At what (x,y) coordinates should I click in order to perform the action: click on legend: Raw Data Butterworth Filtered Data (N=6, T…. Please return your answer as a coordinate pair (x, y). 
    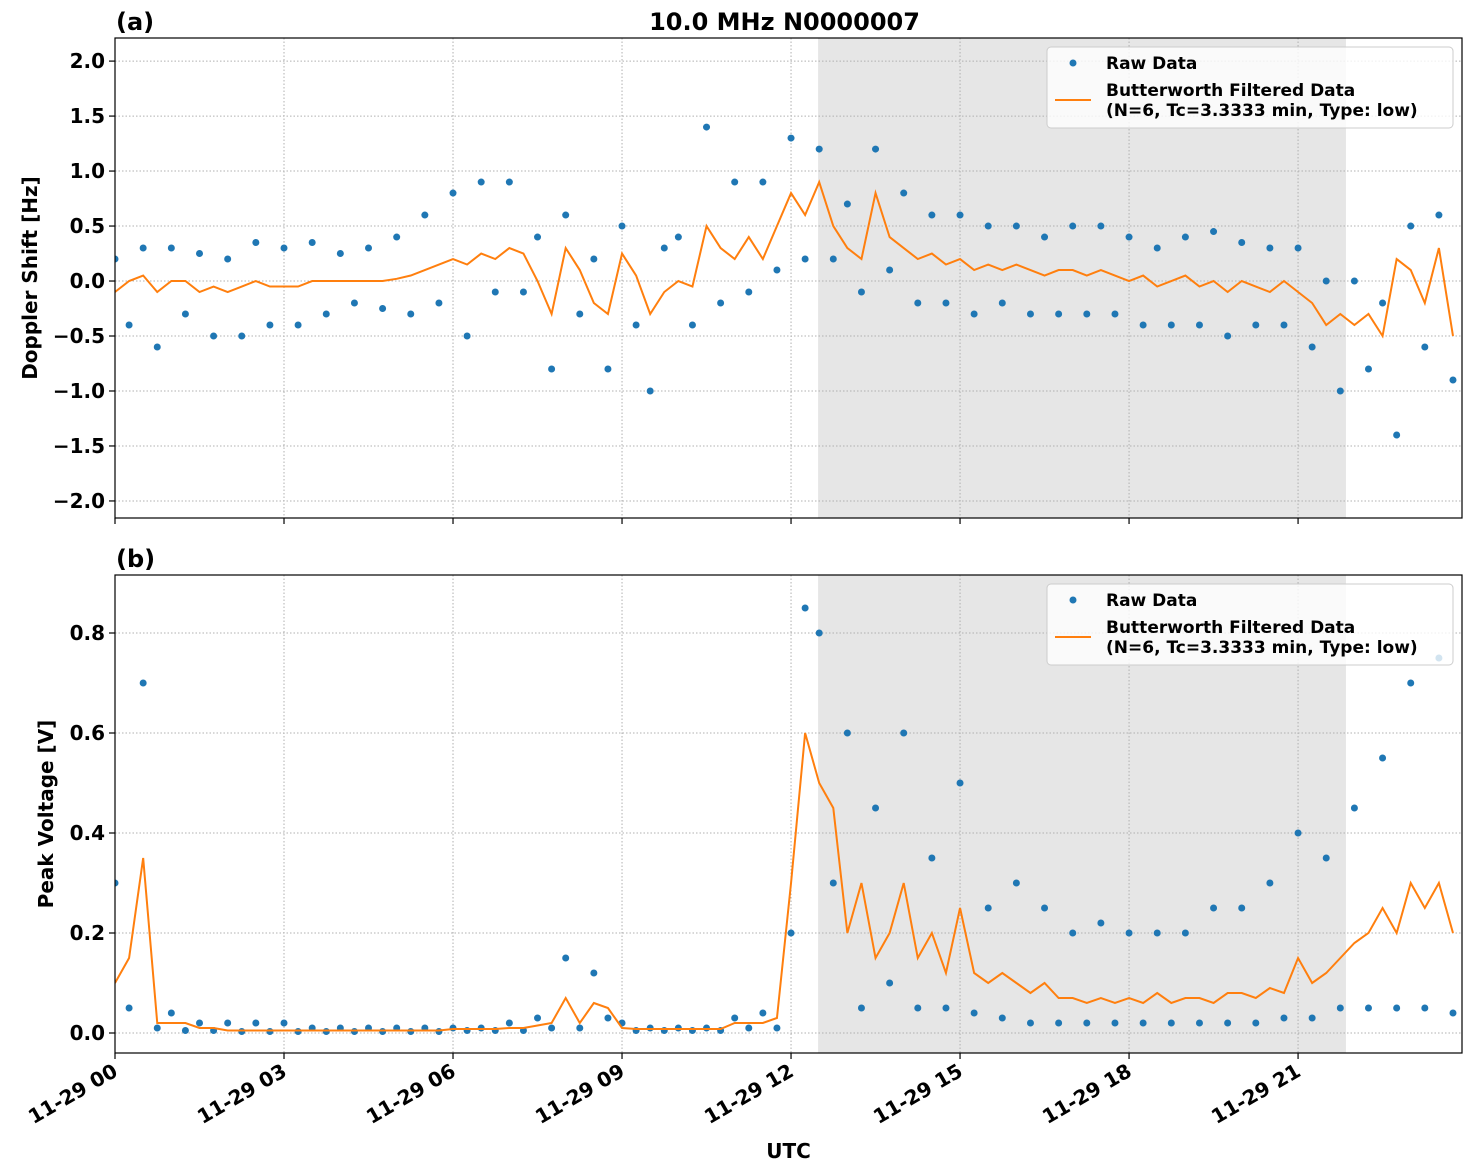
    Looking at the image, I should click on (1250, 624).